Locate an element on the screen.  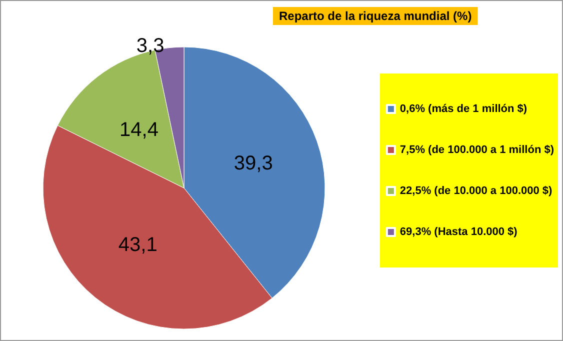
chart-title: Reparto de la riqueza mundial (%) is located at coordinates (375, 16).